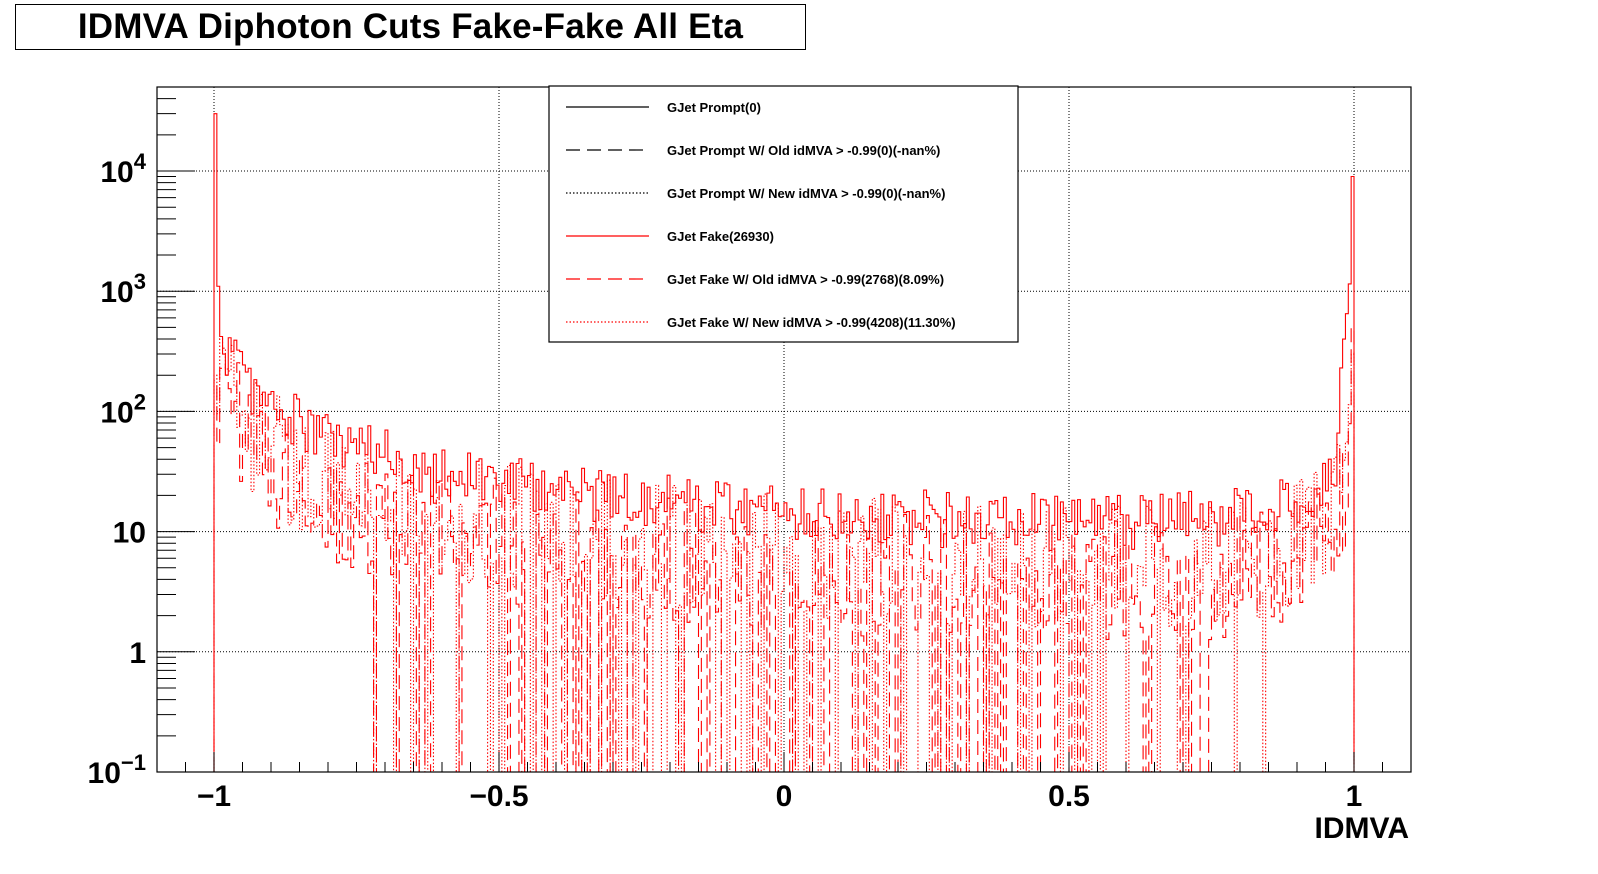 The height and width of the screenshot is (874, 1598). What do you see at coordinates (1354, 796) in the screenshot?
I see `x-tick-label: 1` at bounding box center [1354, 796].